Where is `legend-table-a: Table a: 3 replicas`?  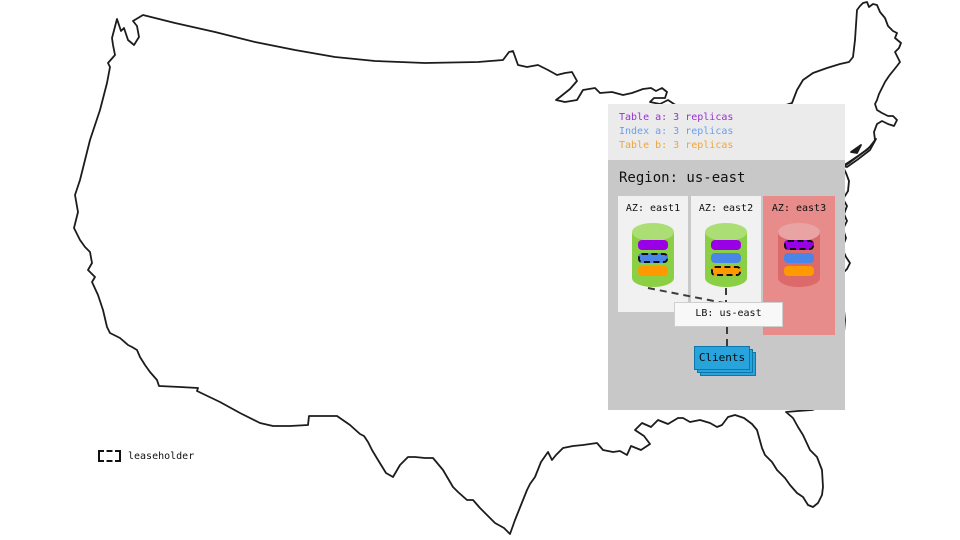
legend-table-a: Table a: 3 replicas is located at coordinates (676, 117).